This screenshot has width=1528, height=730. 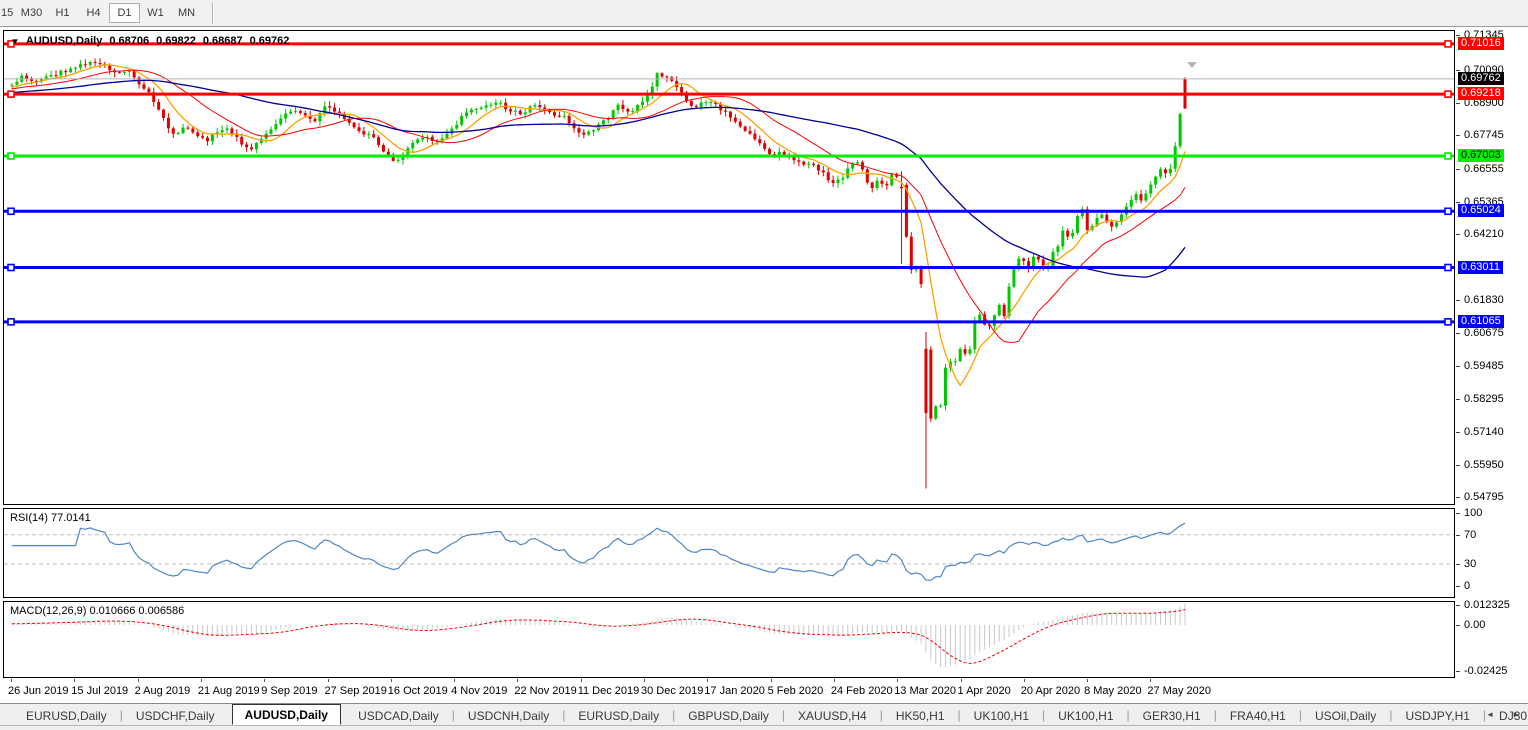 What do you see at coordinates (398, 716) in the screenshot?
I see `chart-tab-usdcad-daily: USDCAD,Daily` at bounding box center [398, 716].